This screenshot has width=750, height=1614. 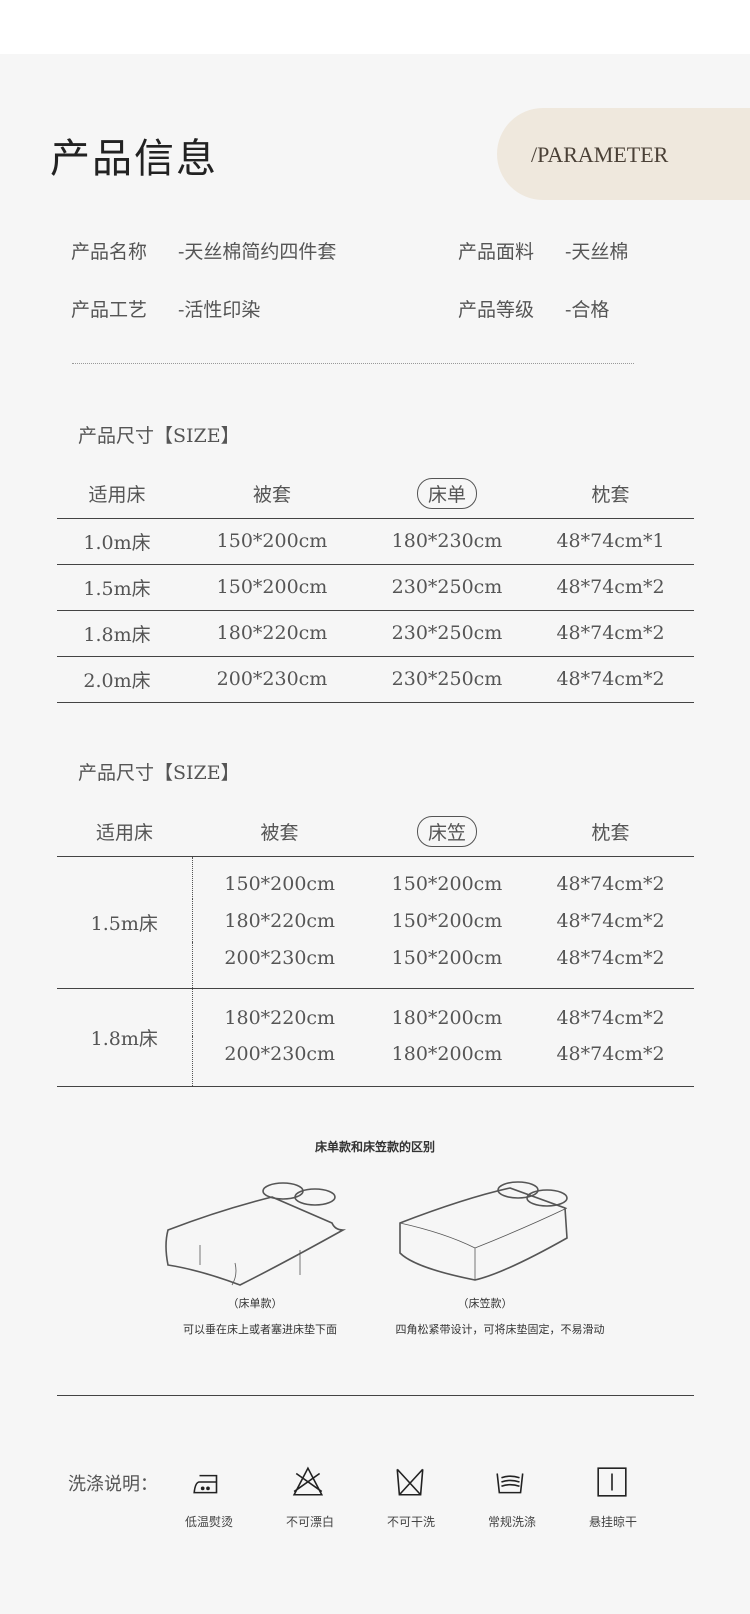 I want to click on table-row: 200*230cm 150*200cm 48*74cm*2, so click(x=375, y=965).